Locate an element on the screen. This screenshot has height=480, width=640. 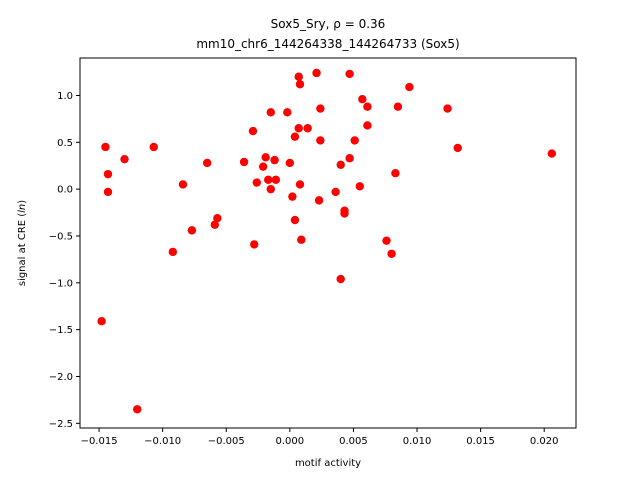
y-tick-label: −1.5 is located at coordinates (61, 330).